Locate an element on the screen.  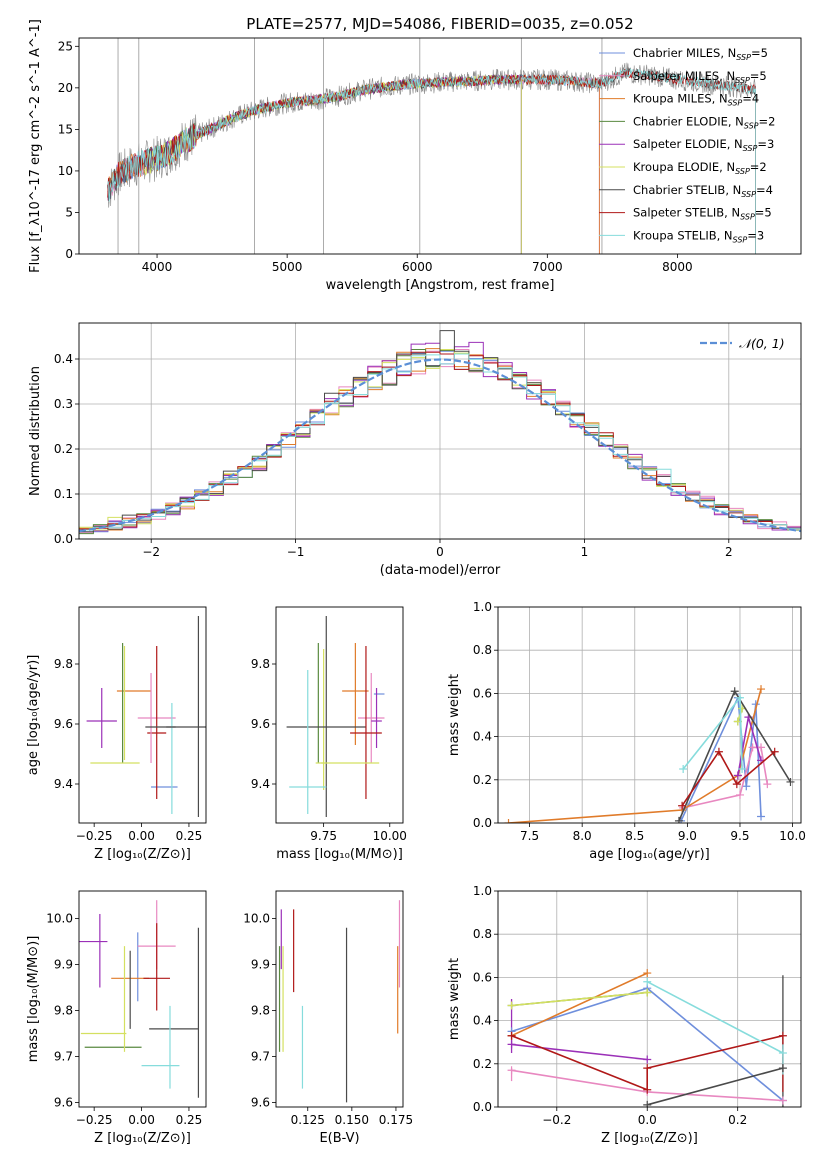
frame-age_vs_mass is located at coordinates (339, 715).